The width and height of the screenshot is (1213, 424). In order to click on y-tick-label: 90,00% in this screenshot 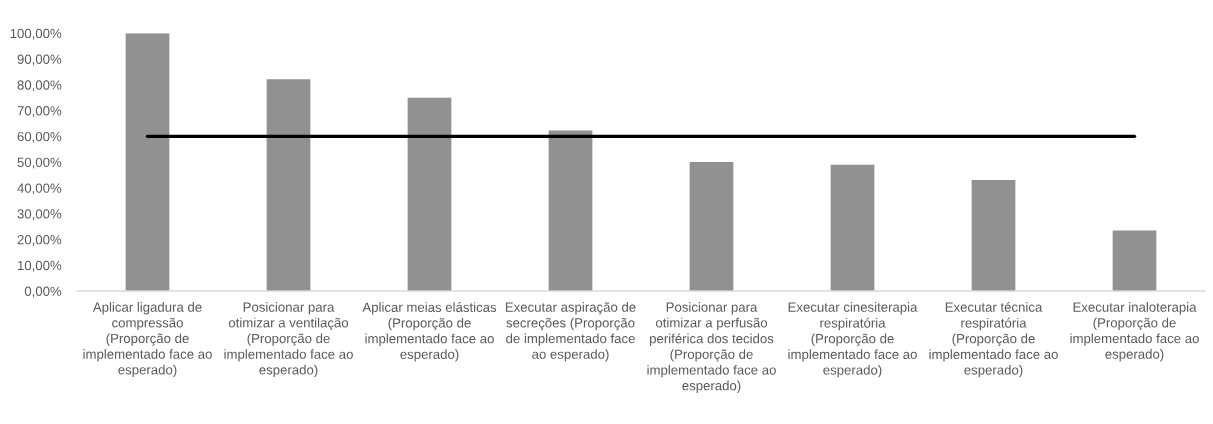, I will do `click(39, 60)`.